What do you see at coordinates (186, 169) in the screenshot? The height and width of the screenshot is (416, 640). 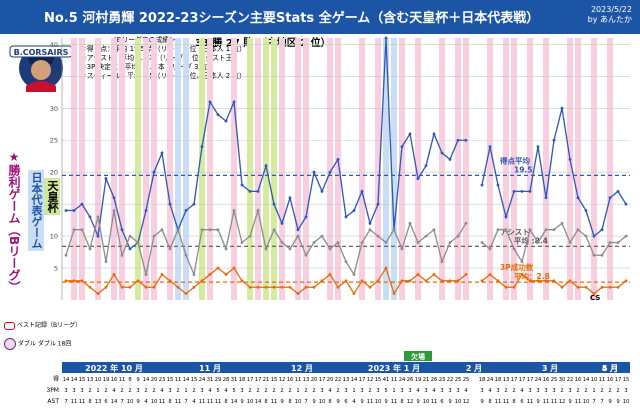 I see `national-team-band` at bounding box center [186, 169].